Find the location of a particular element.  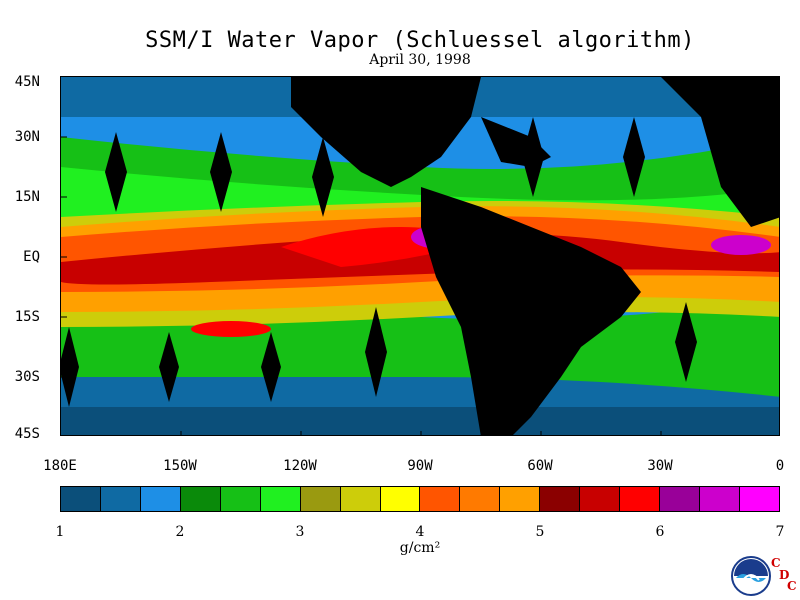

lon-label-90w: 90W is located at coordinates (420, 466).